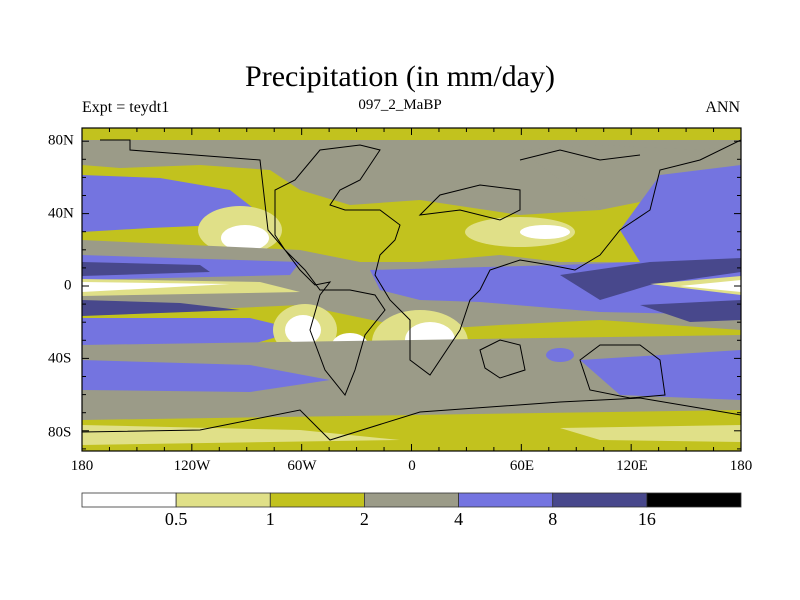  I want to click on y-tick-label: 80S, so click(60, 432).